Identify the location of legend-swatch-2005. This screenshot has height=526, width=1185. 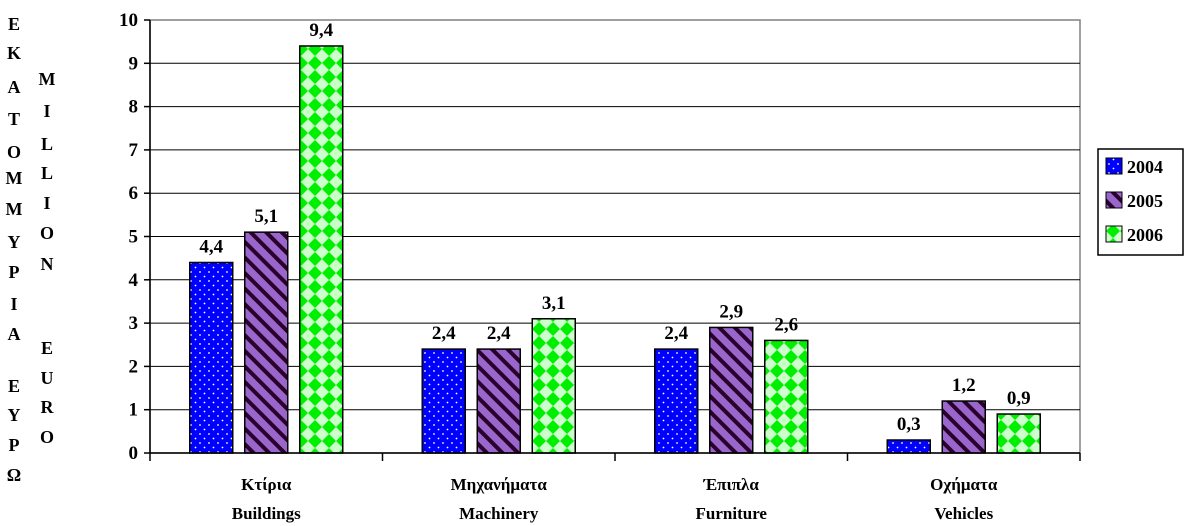
(1114, 200).